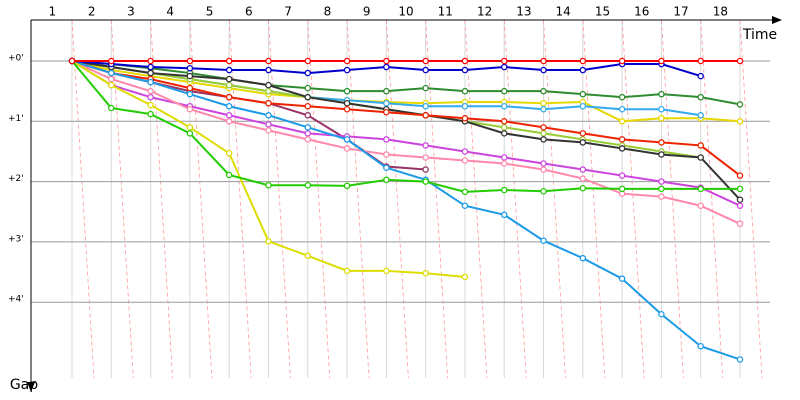  What do you see at coordinates (249, 12) in the screenshot?
I see `x-tick-label: 6` at bounding box center [249, 12].